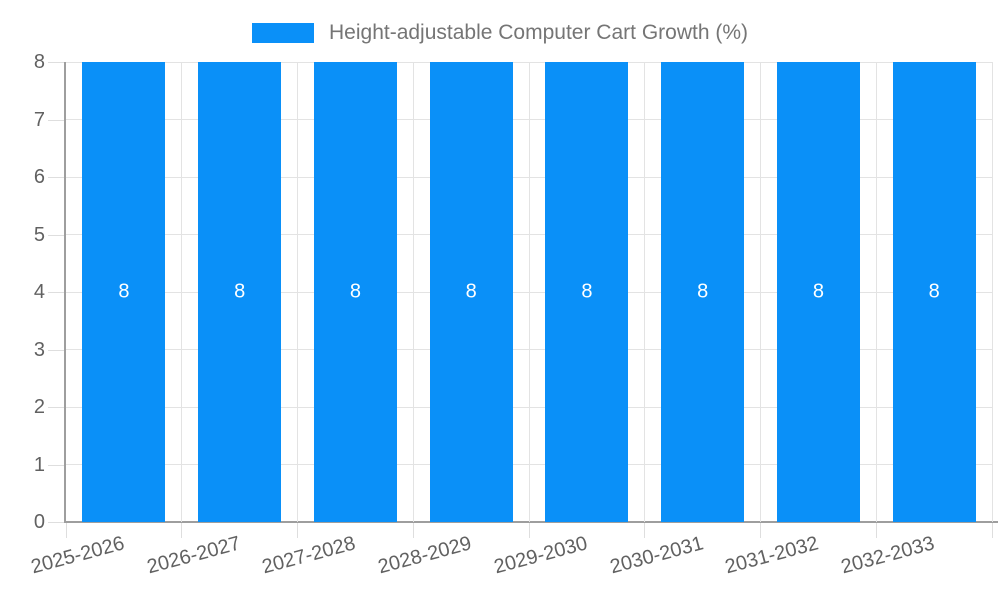 This screenshot has height=600, width=1000. I want to click on y-axis-label: 4, so click(39, 292).